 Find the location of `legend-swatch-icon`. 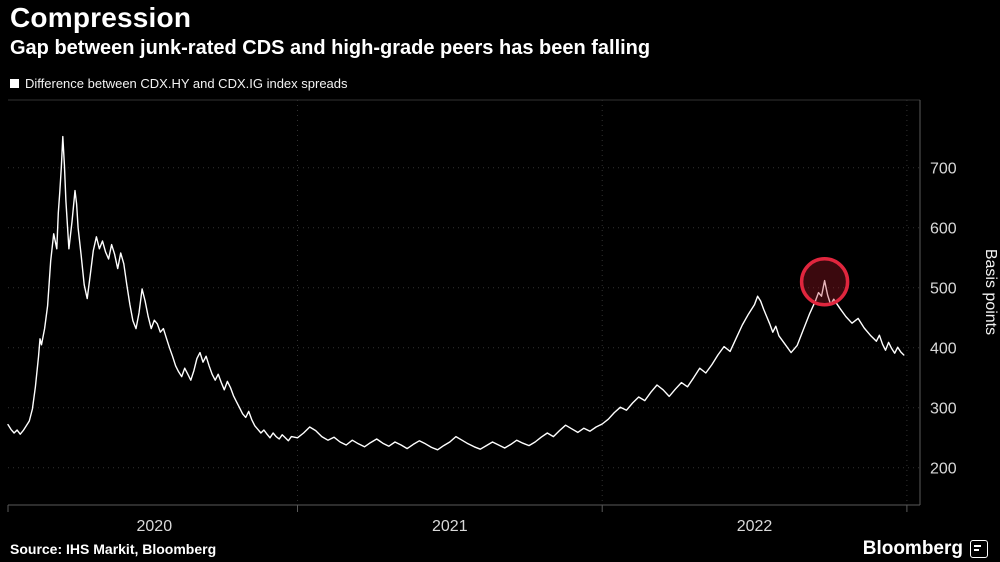

legend-swatch-icon is located at coordinates (14, 83).